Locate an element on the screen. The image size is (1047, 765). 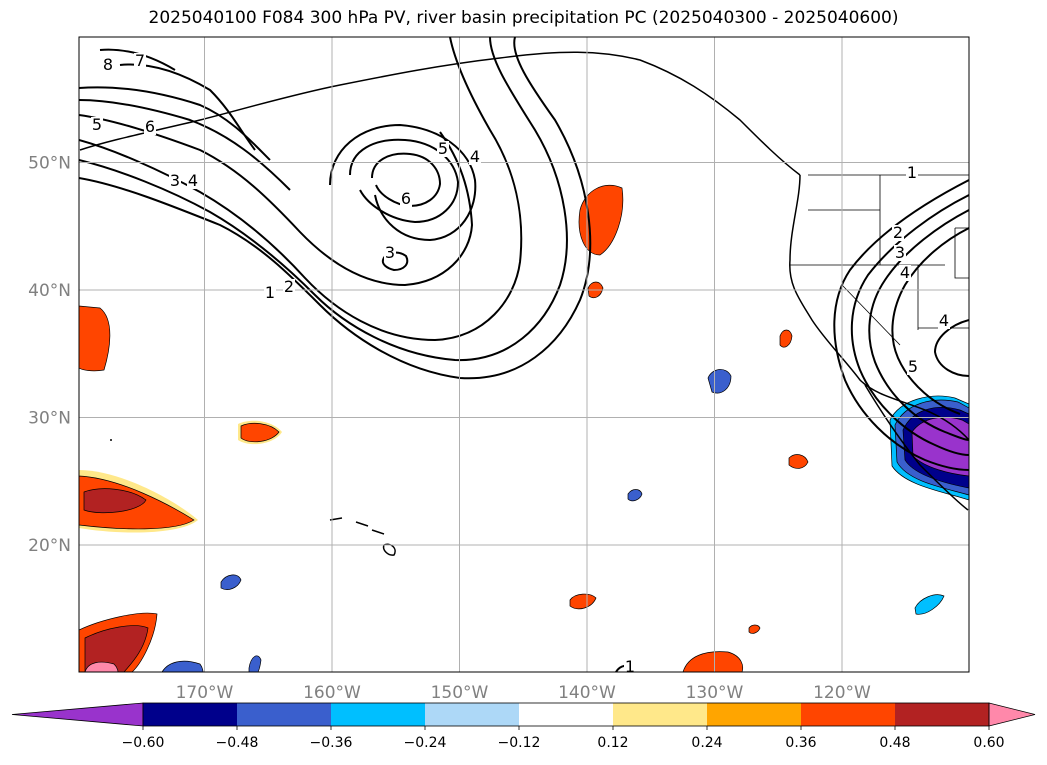
longitude-tick-label: 170°W is located at coordinates (205, 693).